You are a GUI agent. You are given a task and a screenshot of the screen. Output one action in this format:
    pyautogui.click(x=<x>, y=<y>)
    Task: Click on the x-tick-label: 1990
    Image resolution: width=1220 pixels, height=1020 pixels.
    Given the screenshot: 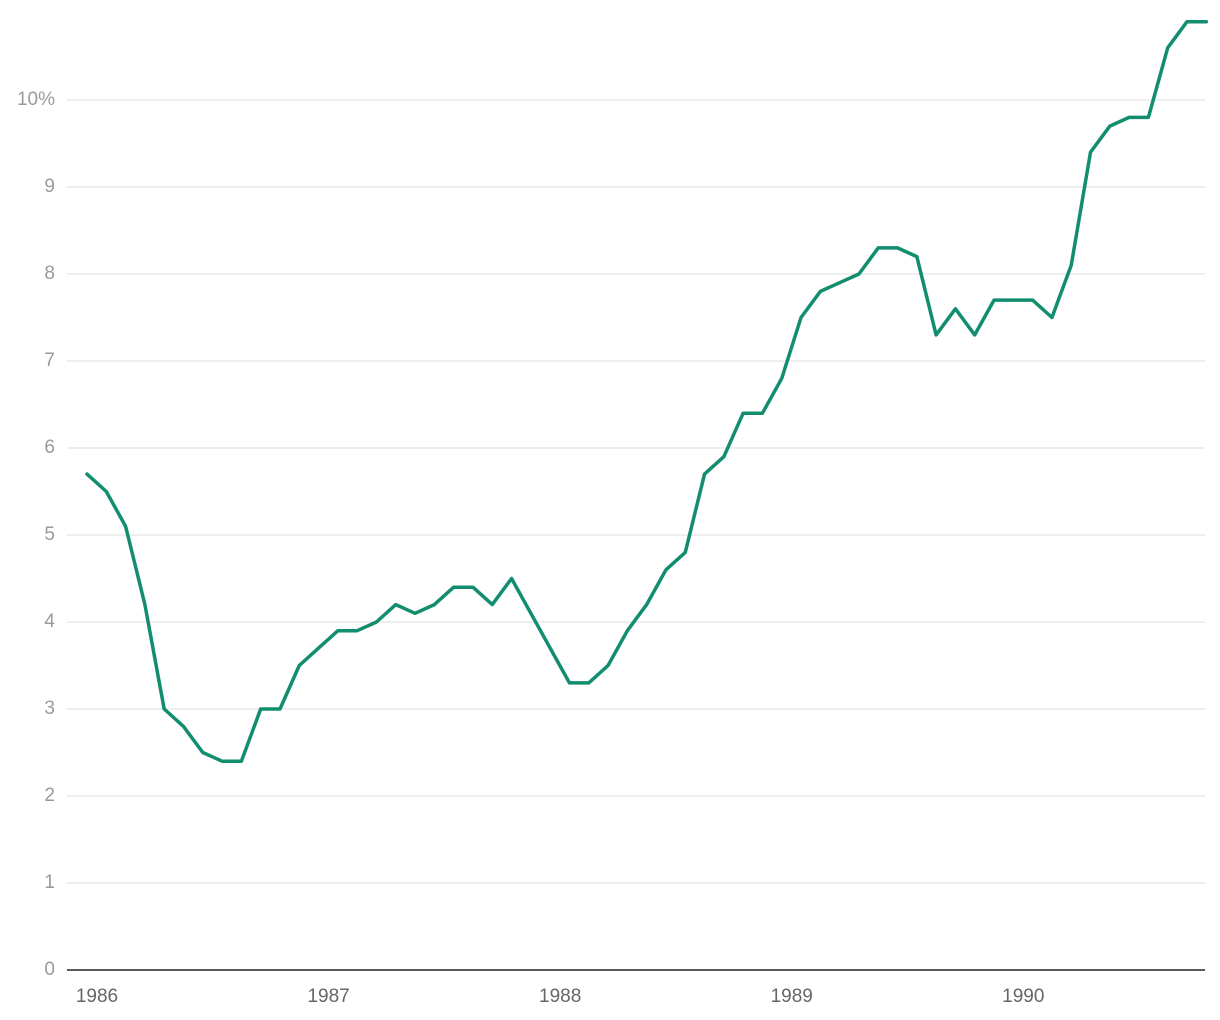 What is the action you would take?
    pyautogui.click(x=1023, y=996)
    